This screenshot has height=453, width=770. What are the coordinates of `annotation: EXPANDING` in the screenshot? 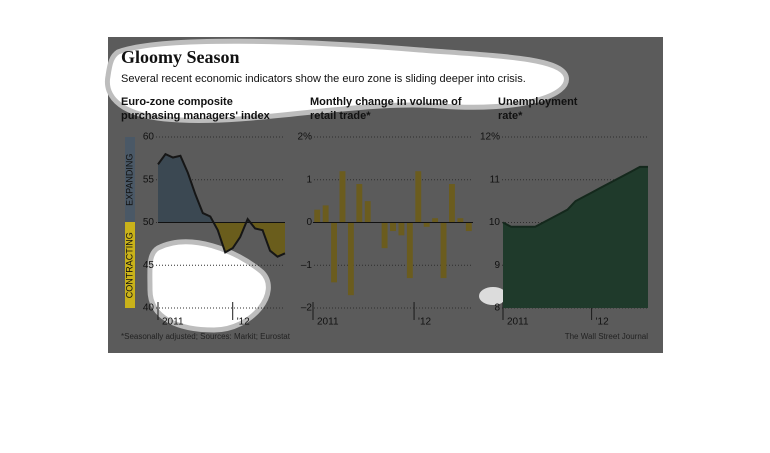 It's located at (129, 180).